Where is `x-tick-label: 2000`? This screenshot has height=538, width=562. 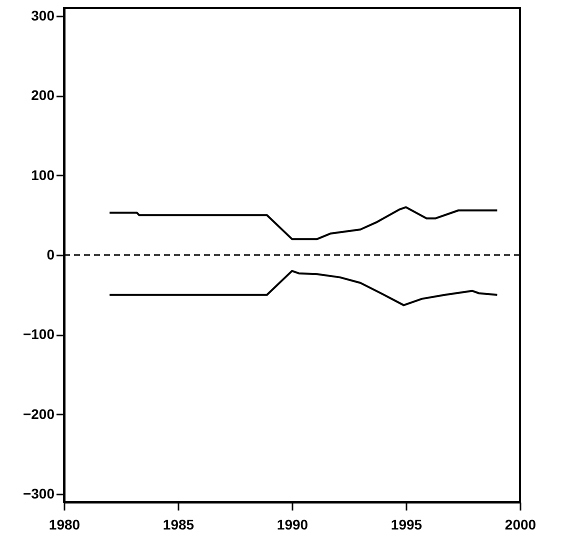
x-tick-label: 2000 is located at coordinates (520, 524).